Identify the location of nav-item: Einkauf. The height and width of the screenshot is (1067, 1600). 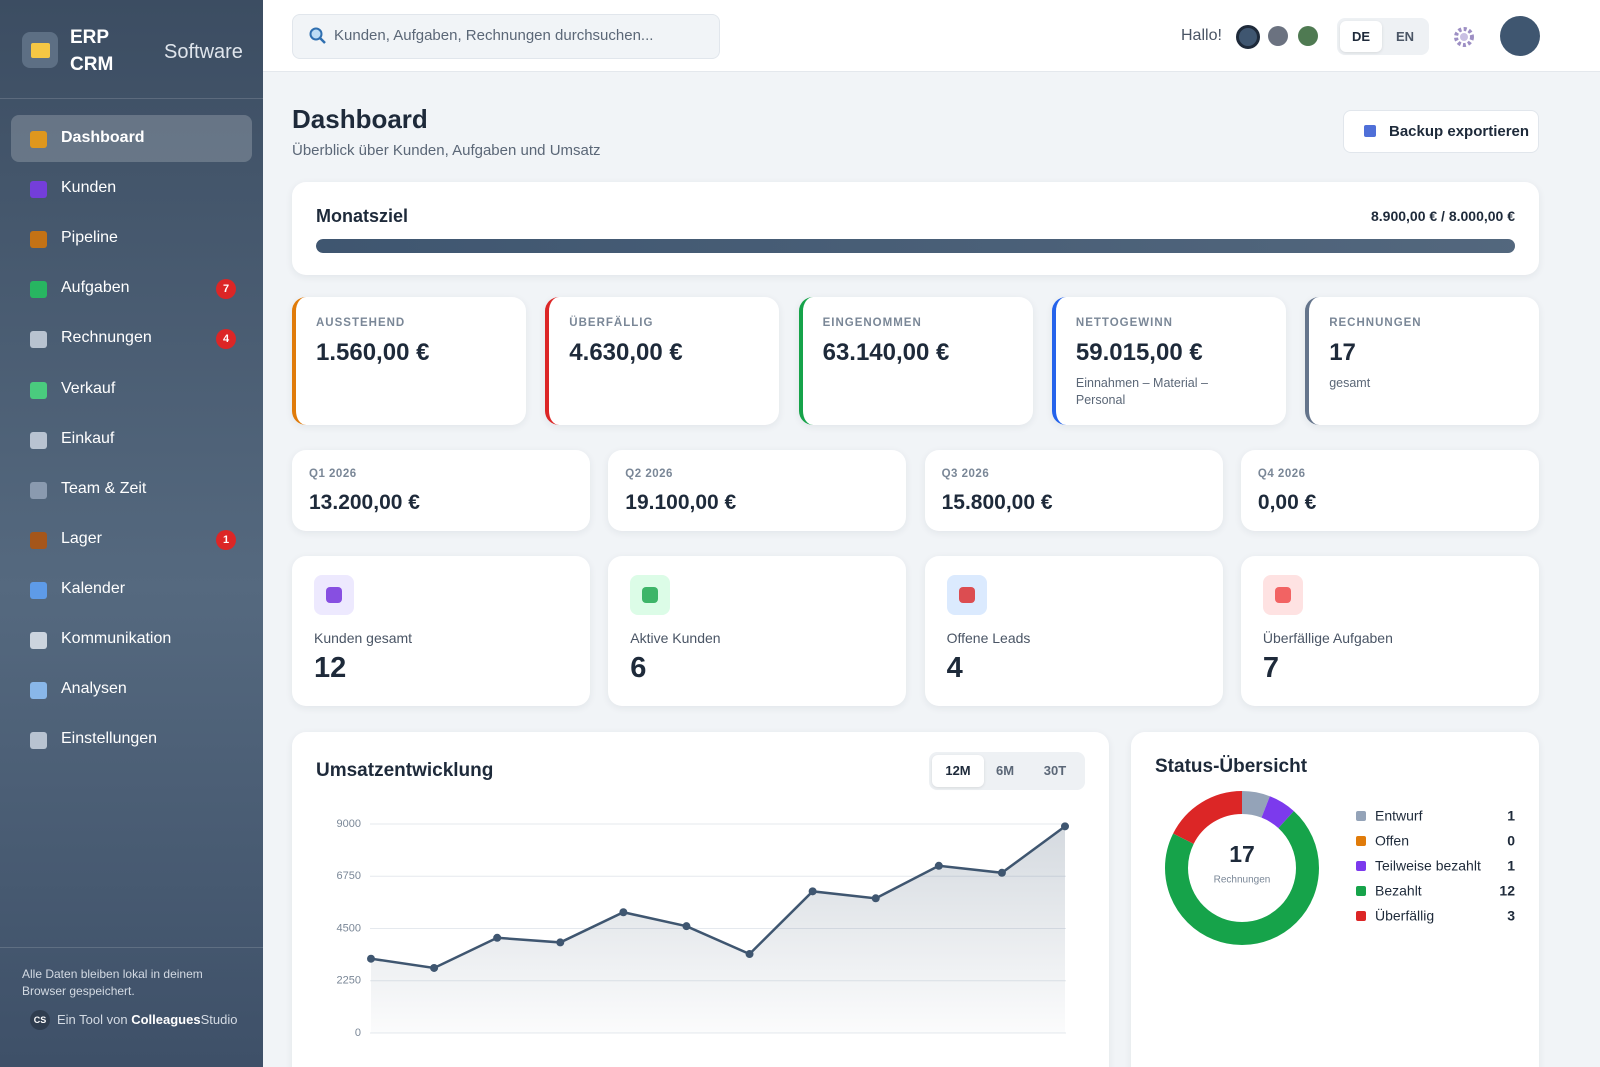
(88, 438).